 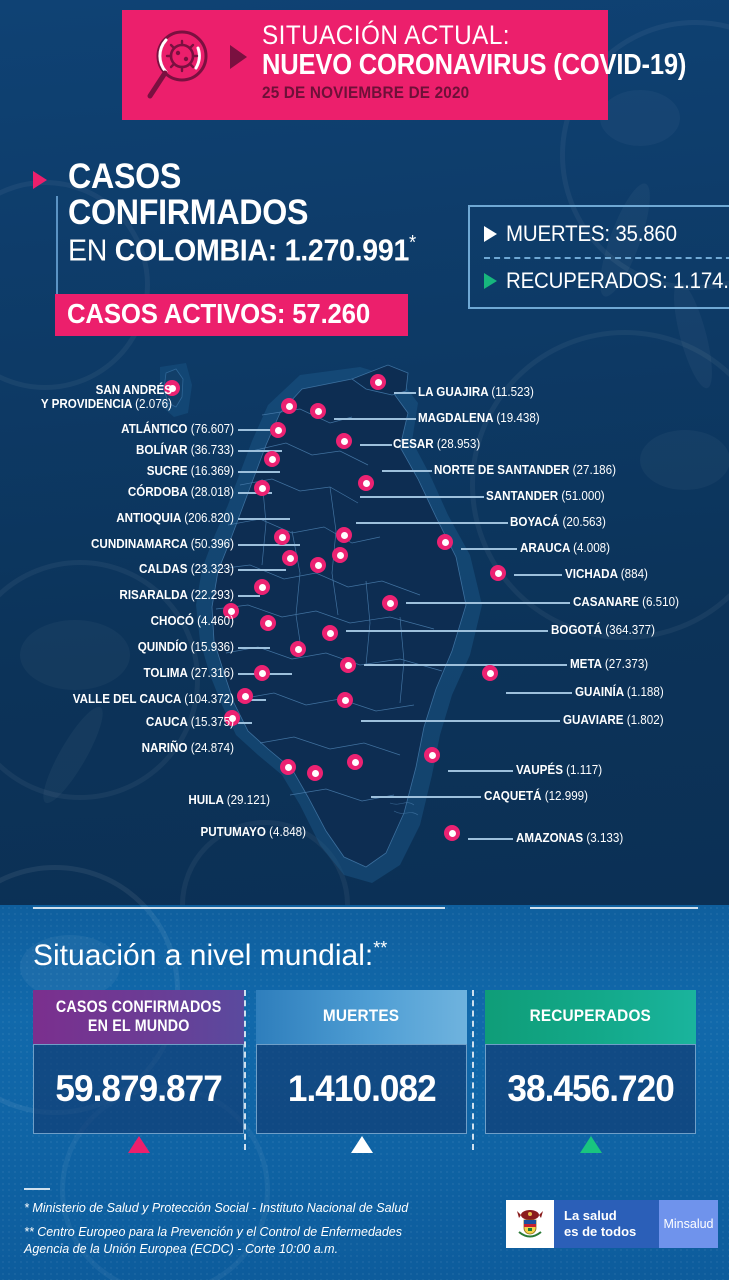 What do you see at coordinates (489, 549) in the screenshot?
I see `map-leader-arauca` at bounding box center [489, 549].